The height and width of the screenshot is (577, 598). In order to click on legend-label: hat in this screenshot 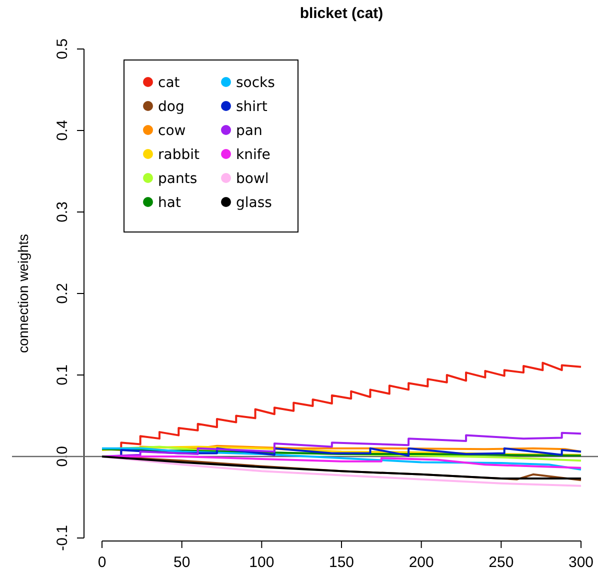, I will do `click(170, 203)`.